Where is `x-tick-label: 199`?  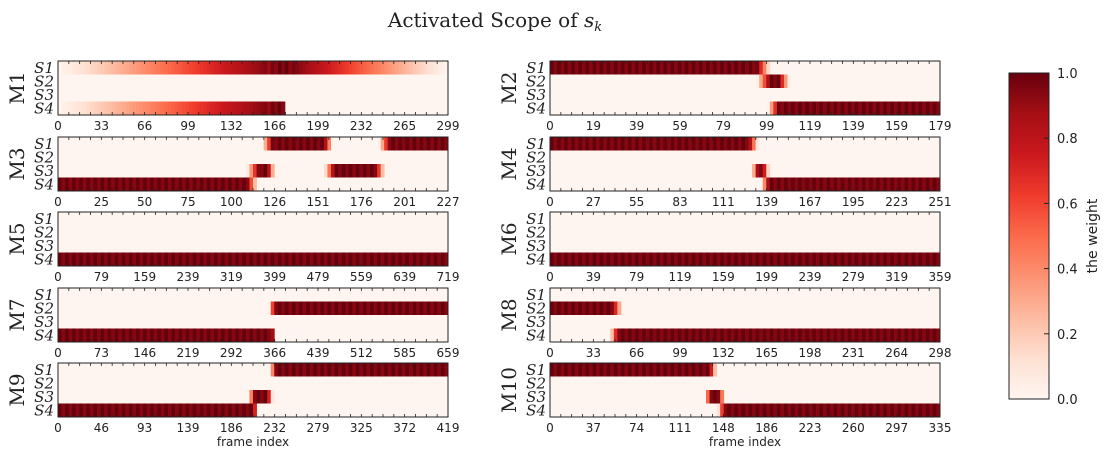
x-tick-label: 199 is located at coordinates (318, 126).